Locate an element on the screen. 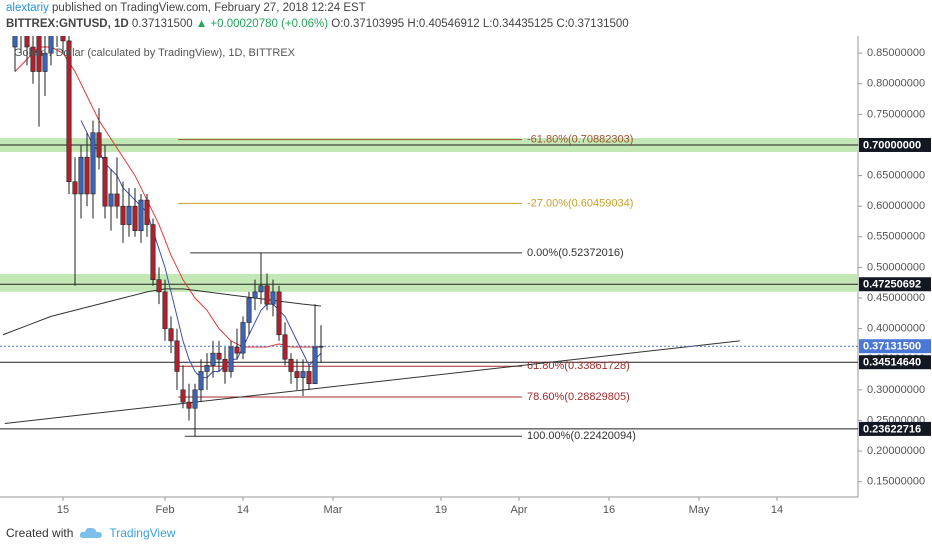 This screenshot has height=550, width=932. y-tick-label: 0.75000000 is located at coordinates (896, 114).